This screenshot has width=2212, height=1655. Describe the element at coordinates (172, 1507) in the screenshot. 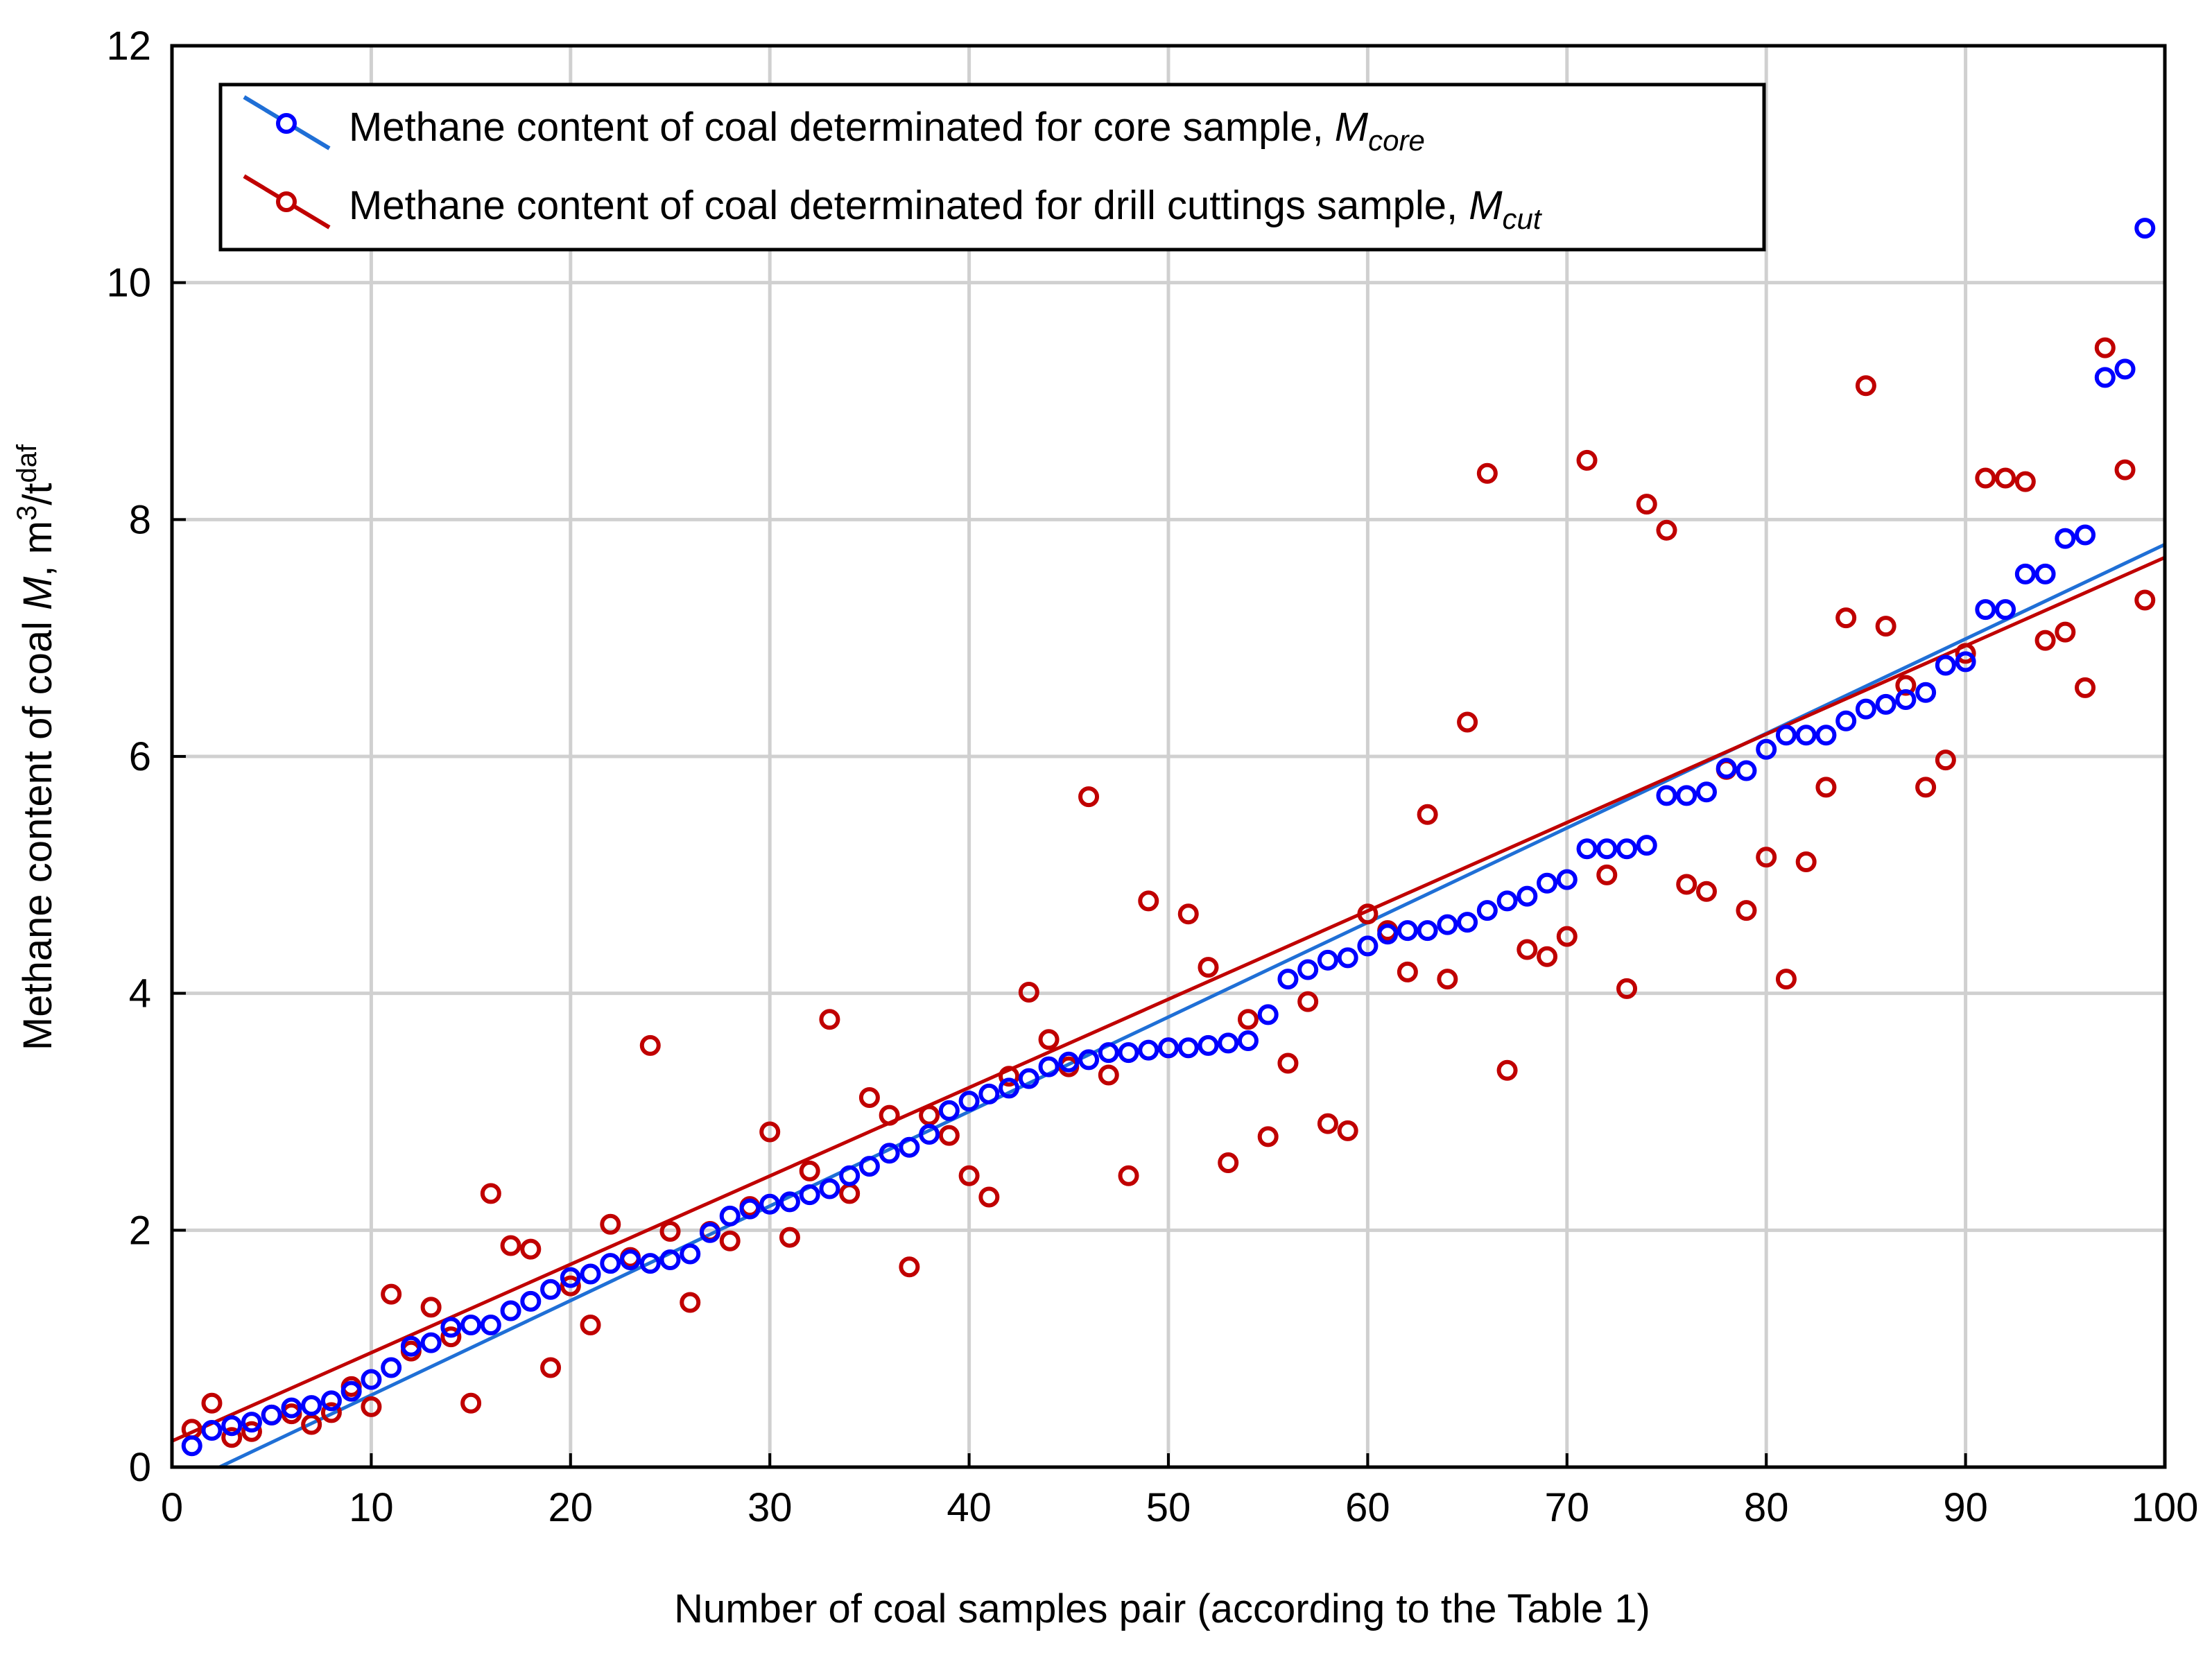

I see `x-tick-label: 0` at that location.